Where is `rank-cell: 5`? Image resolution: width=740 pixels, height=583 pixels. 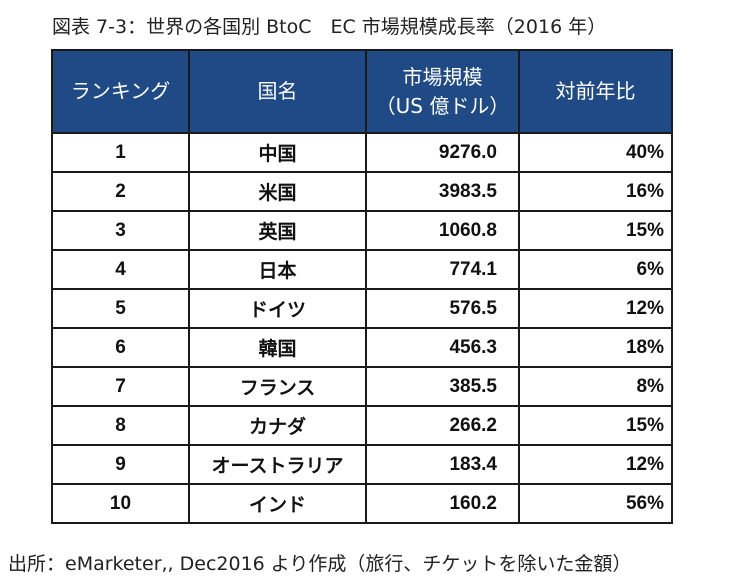 rank-cell: 5 is located at coordinates (120, 308).